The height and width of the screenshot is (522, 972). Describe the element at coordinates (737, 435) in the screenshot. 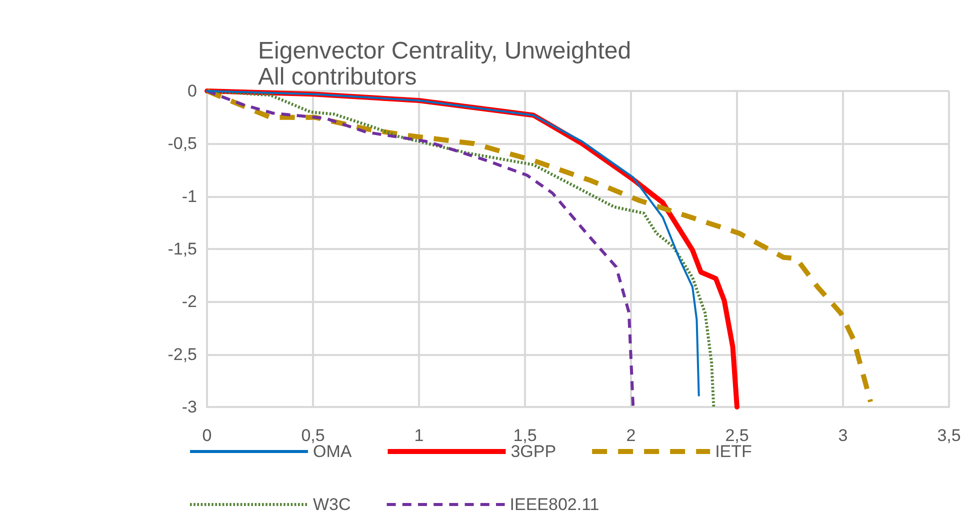

I see `x-tick-label: 2,5` at that location.